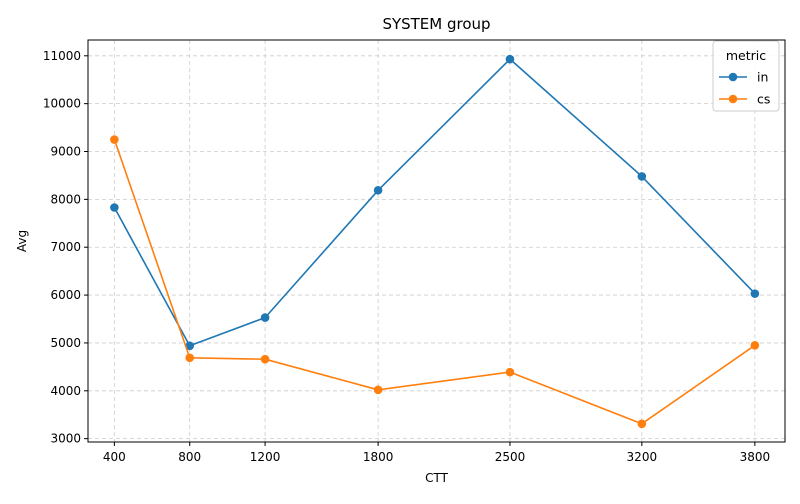  Describe the element at coordinates (436, 453) in the screenshot. I see `x-axis-ticks: 400 800 1200 1800 2500 3200 3800` at that location.